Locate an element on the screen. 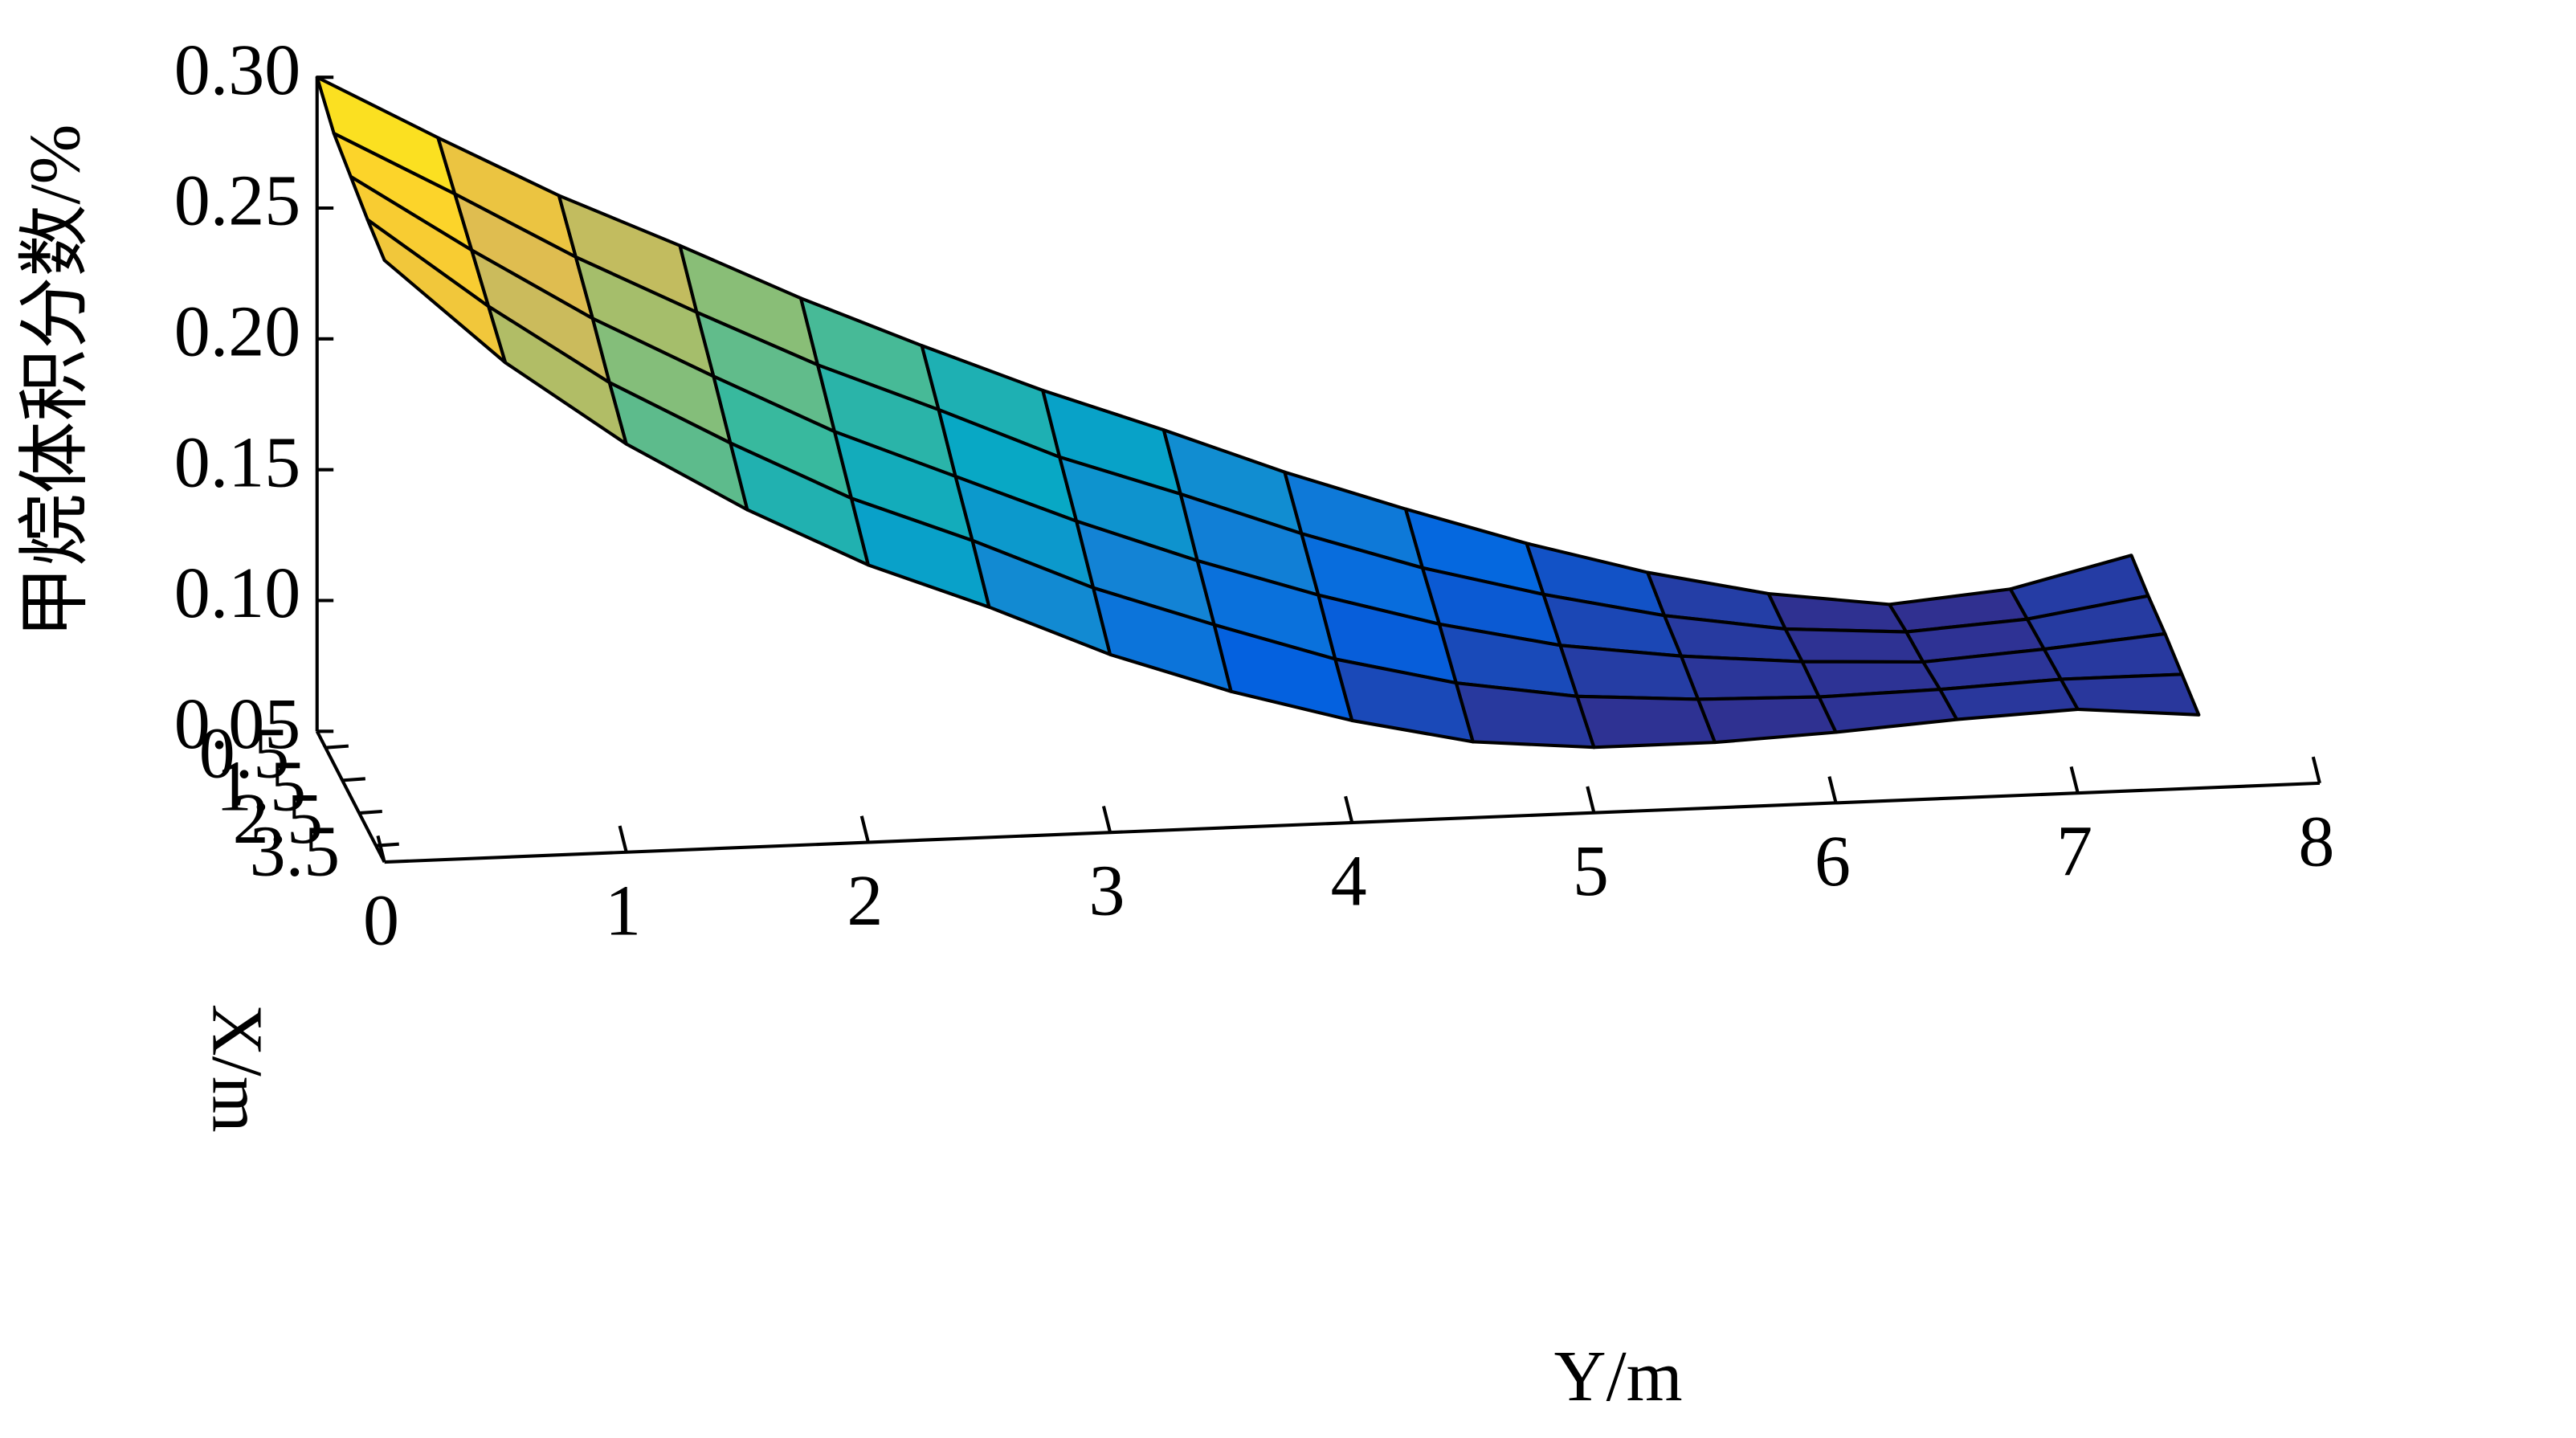 The image size is (2576, 1438). y-tick-label: 5 is located at coordinates (1591, 871).